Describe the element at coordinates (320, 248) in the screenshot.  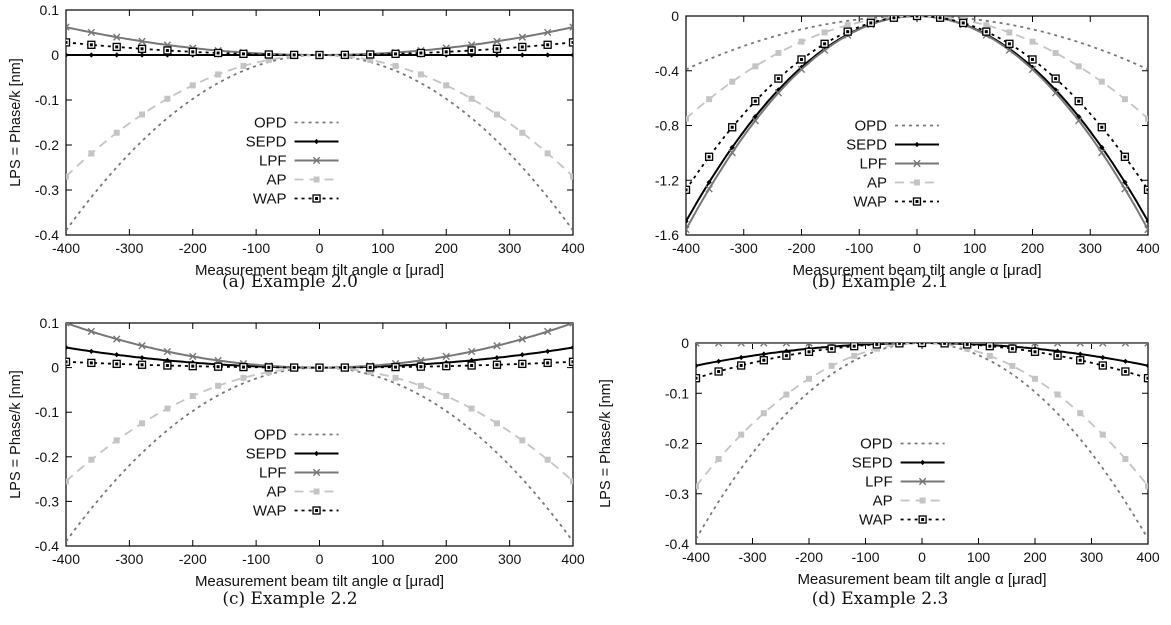
I see `x-tick-label: 0` at that location.